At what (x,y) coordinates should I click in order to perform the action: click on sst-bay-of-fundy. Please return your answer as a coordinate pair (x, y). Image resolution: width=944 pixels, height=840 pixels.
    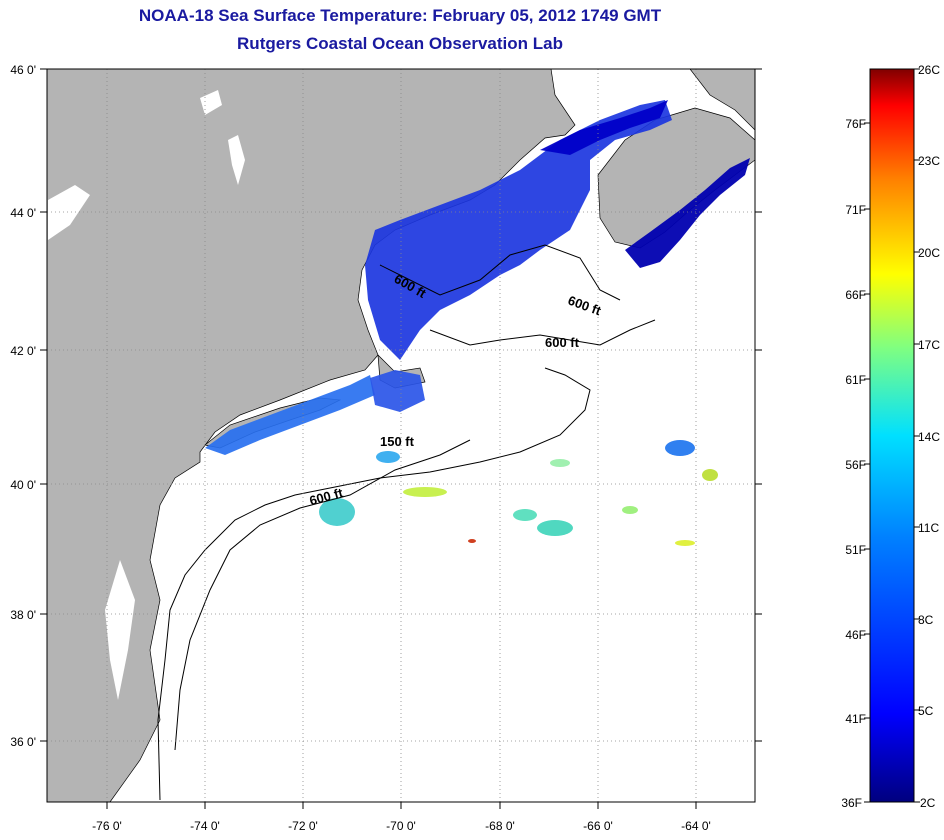
    Looking at the image, I should click on (604, 127).